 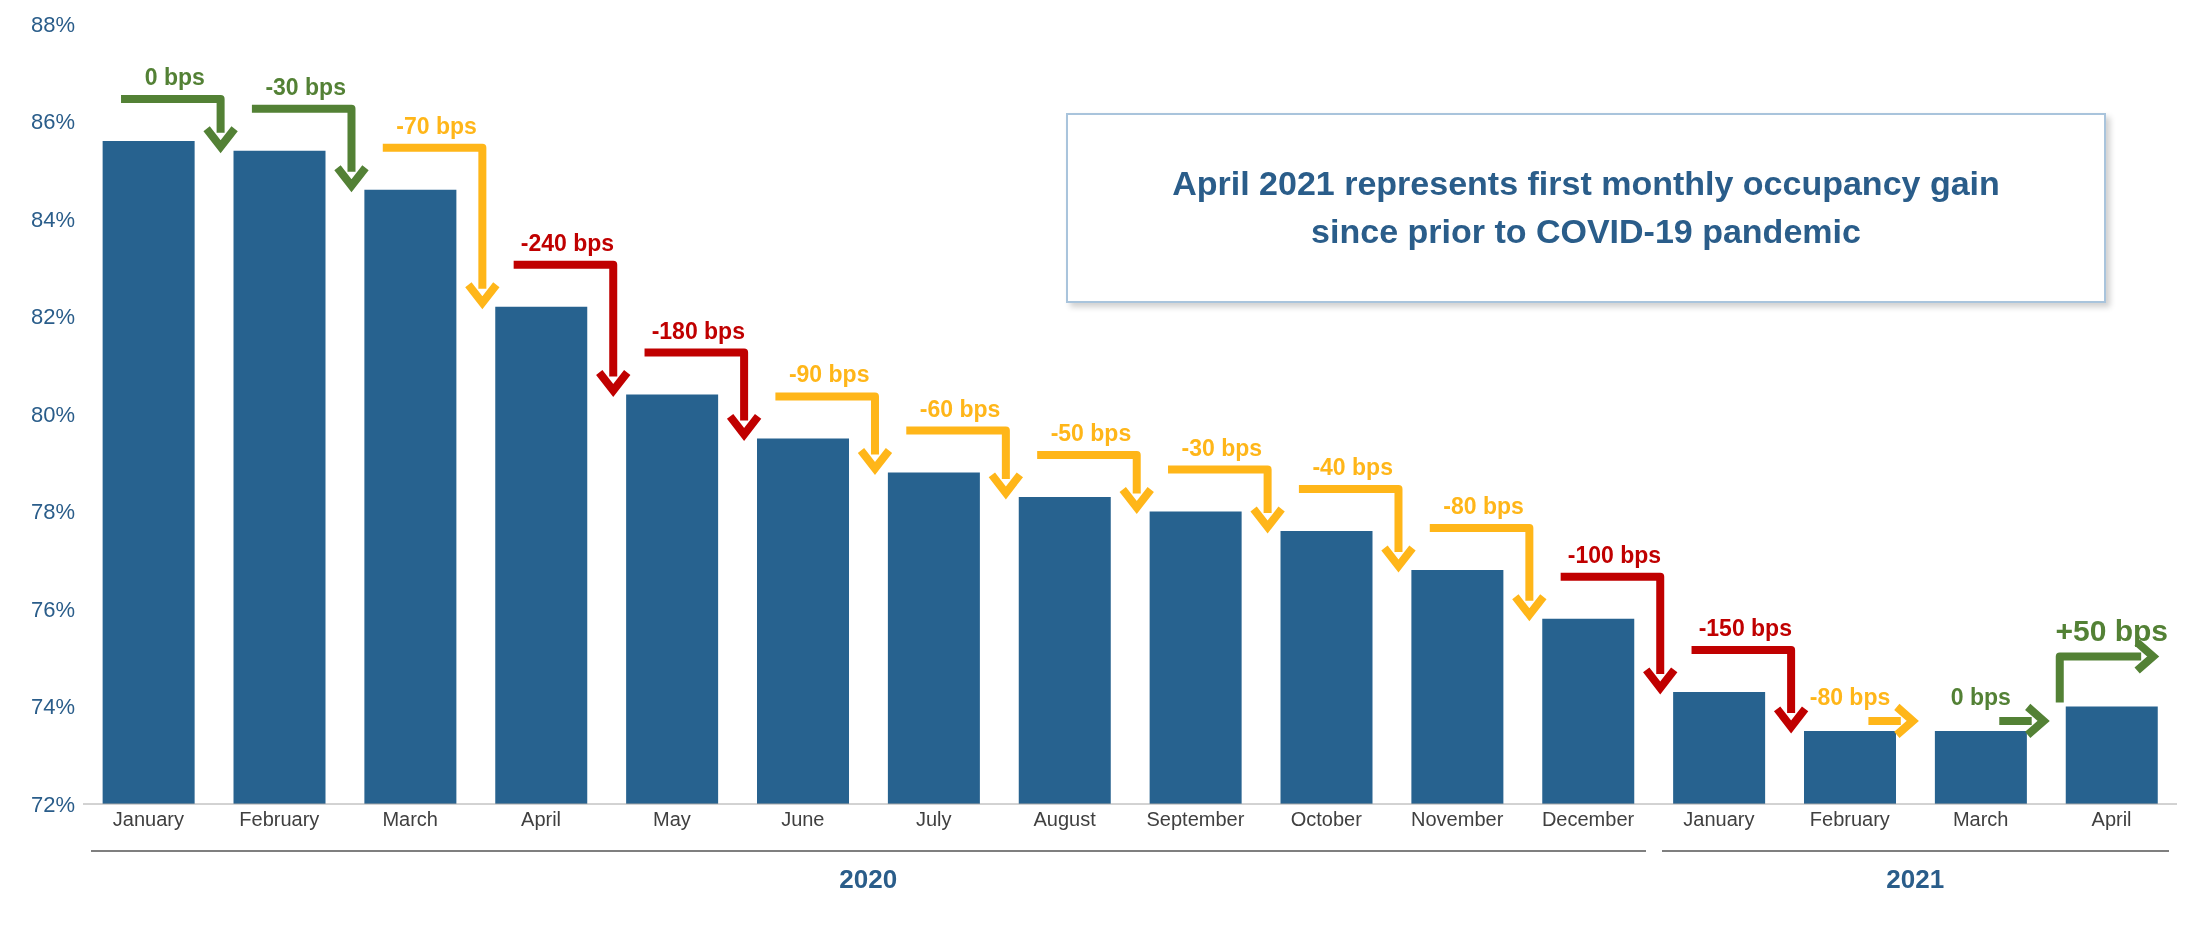 I want to click on x-tick-label: November, so click(x=1457, y=819).